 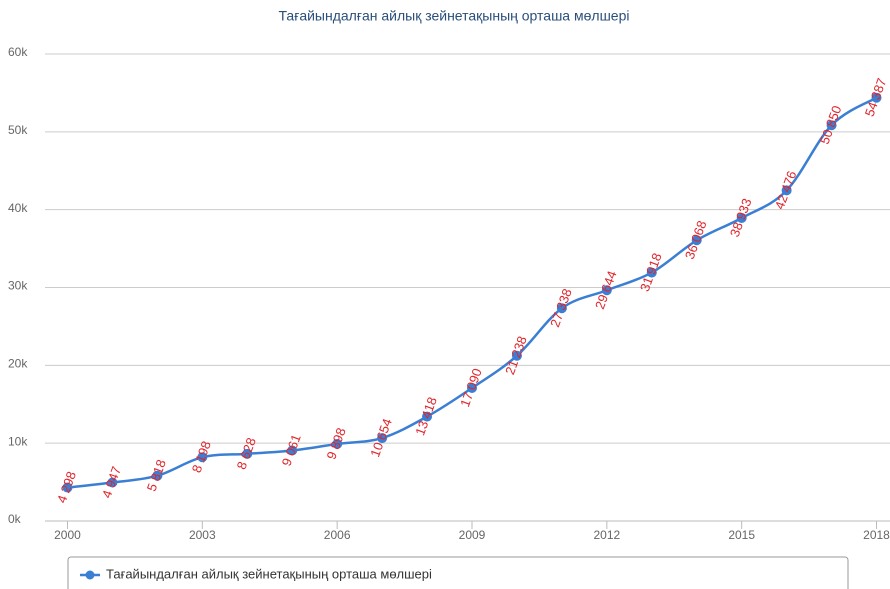 What do you see at coordinates (876, 535) in the screenshot?
I see `x-tick-label: 2018` at bounding box center [876, 535].